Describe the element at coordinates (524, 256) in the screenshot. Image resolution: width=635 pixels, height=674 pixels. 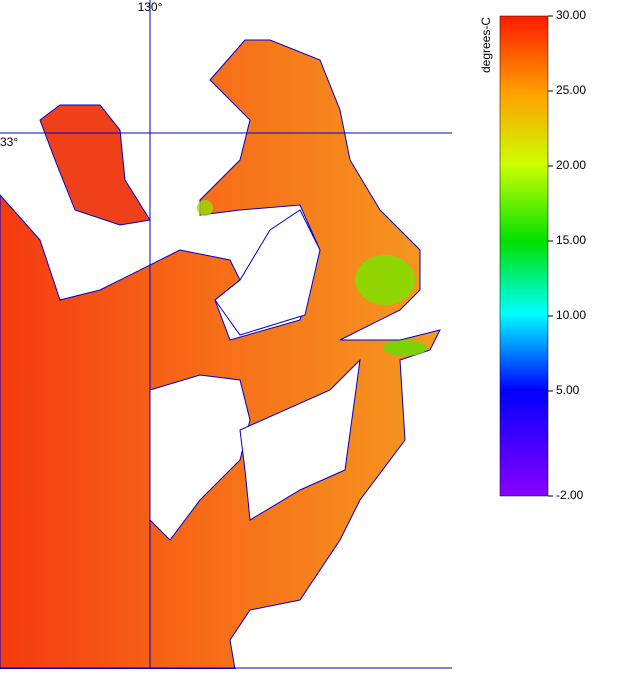
I see `colorbar-scale` at that location.